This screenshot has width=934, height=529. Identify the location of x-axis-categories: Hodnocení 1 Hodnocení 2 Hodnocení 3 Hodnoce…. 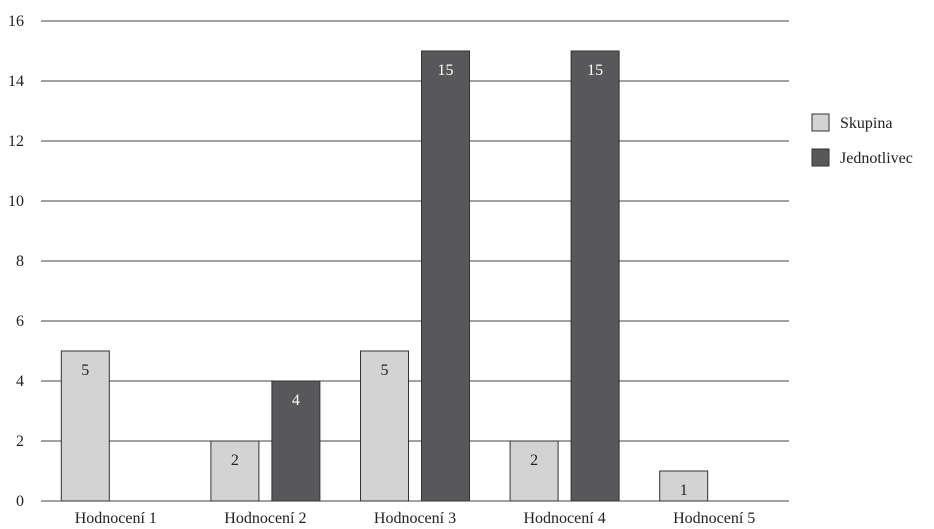
(415, 518).